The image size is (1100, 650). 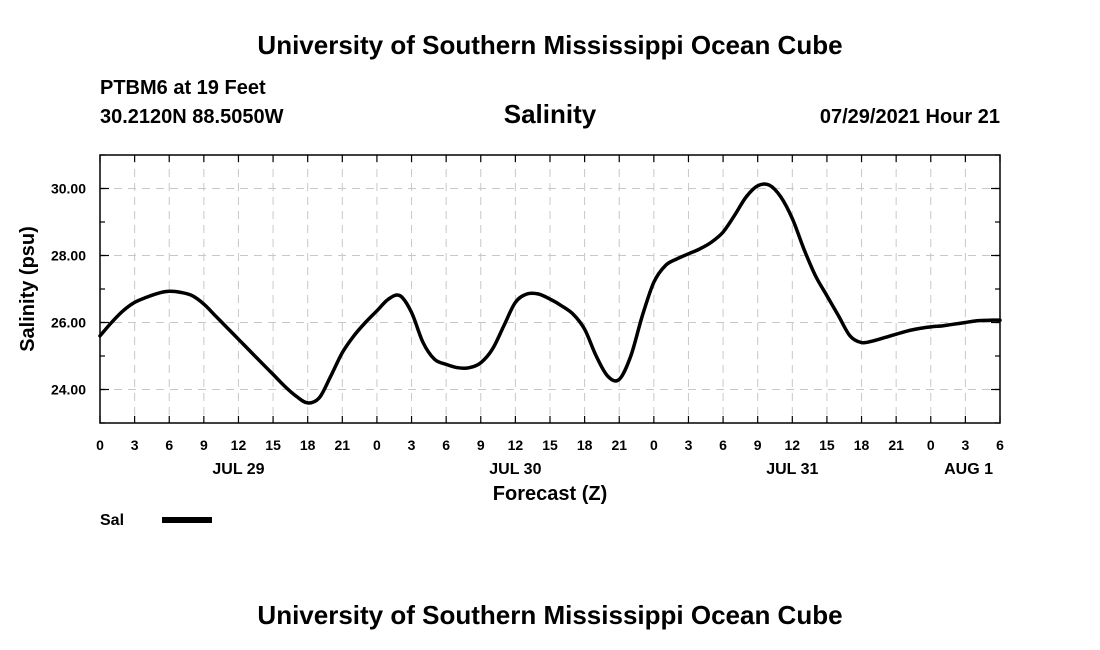 I want to click on date-label: JUL 30, so click(x=515, y=469).